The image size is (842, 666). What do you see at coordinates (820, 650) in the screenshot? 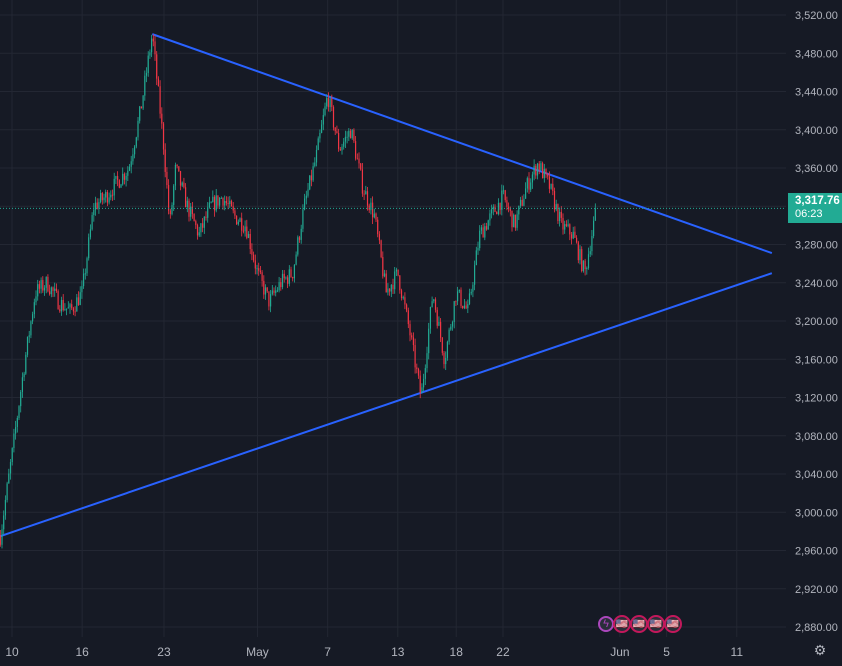
I see `gear-icon: ⚙` at bounding box center [820, 650].